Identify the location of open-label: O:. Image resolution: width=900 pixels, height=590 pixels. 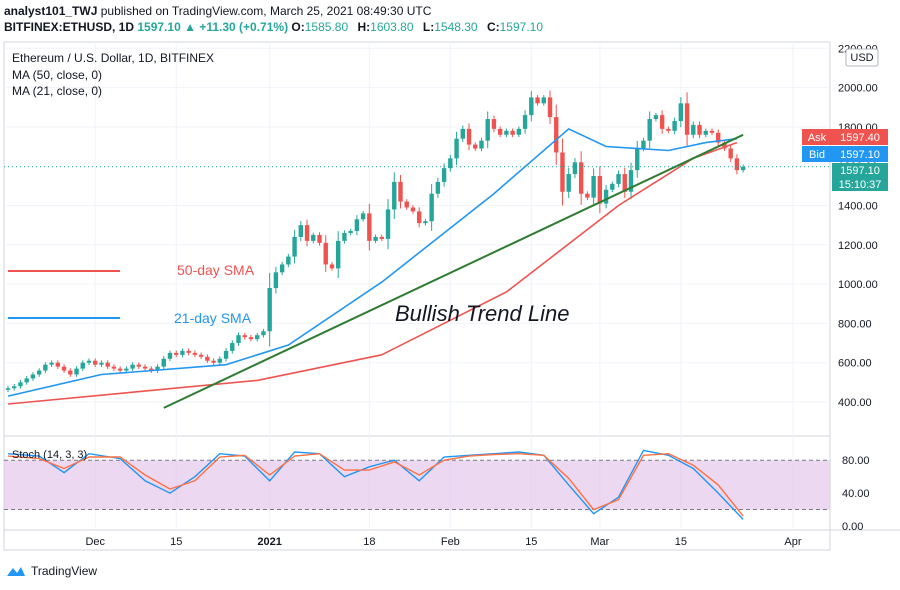
(298, 27).